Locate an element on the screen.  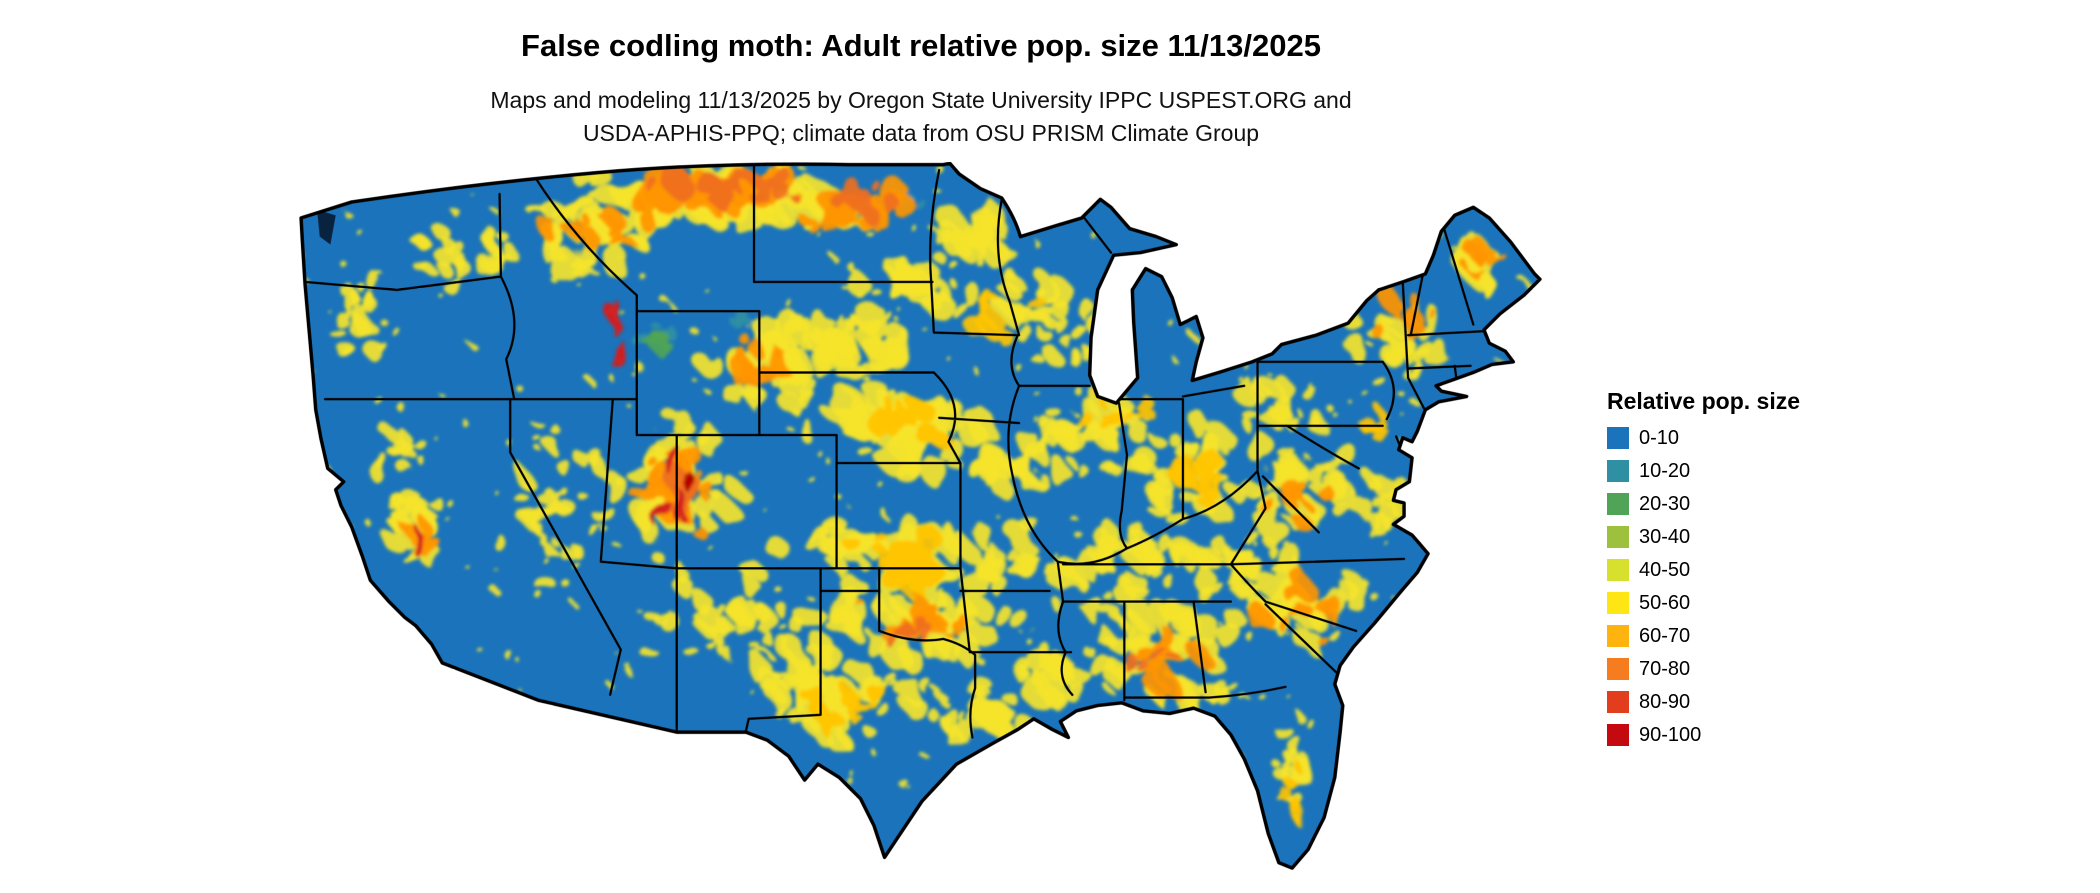
legend-label: 30-40 is located at coordinates (1665, 536).